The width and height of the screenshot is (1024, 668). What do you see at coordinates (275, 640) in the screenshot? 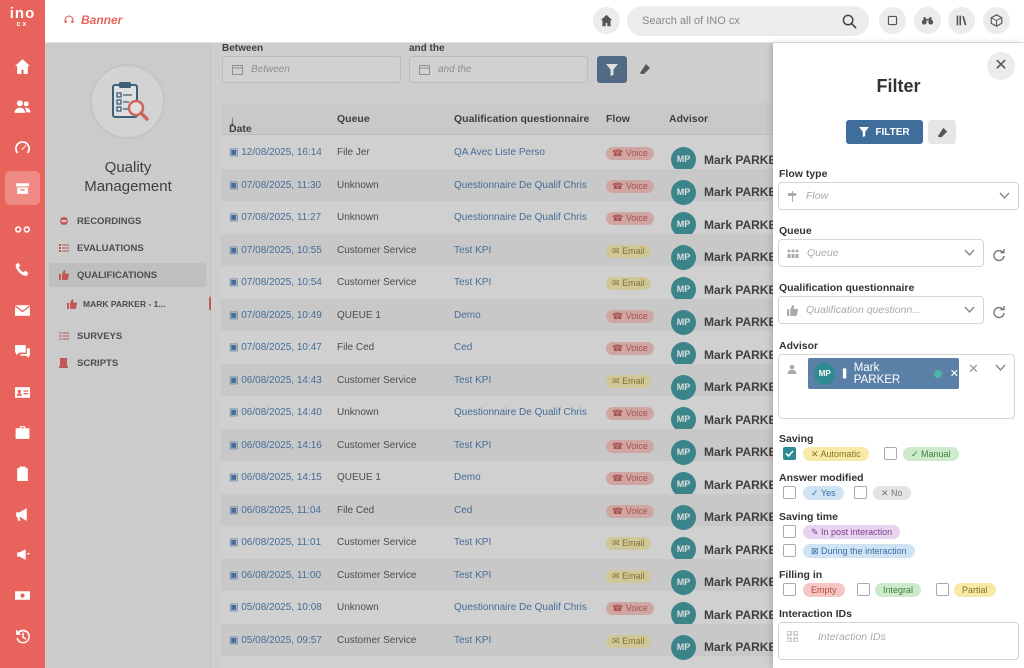
I see `row-date: ▣ 05/08/2025, 09:57` at bounding box center [275, 640].